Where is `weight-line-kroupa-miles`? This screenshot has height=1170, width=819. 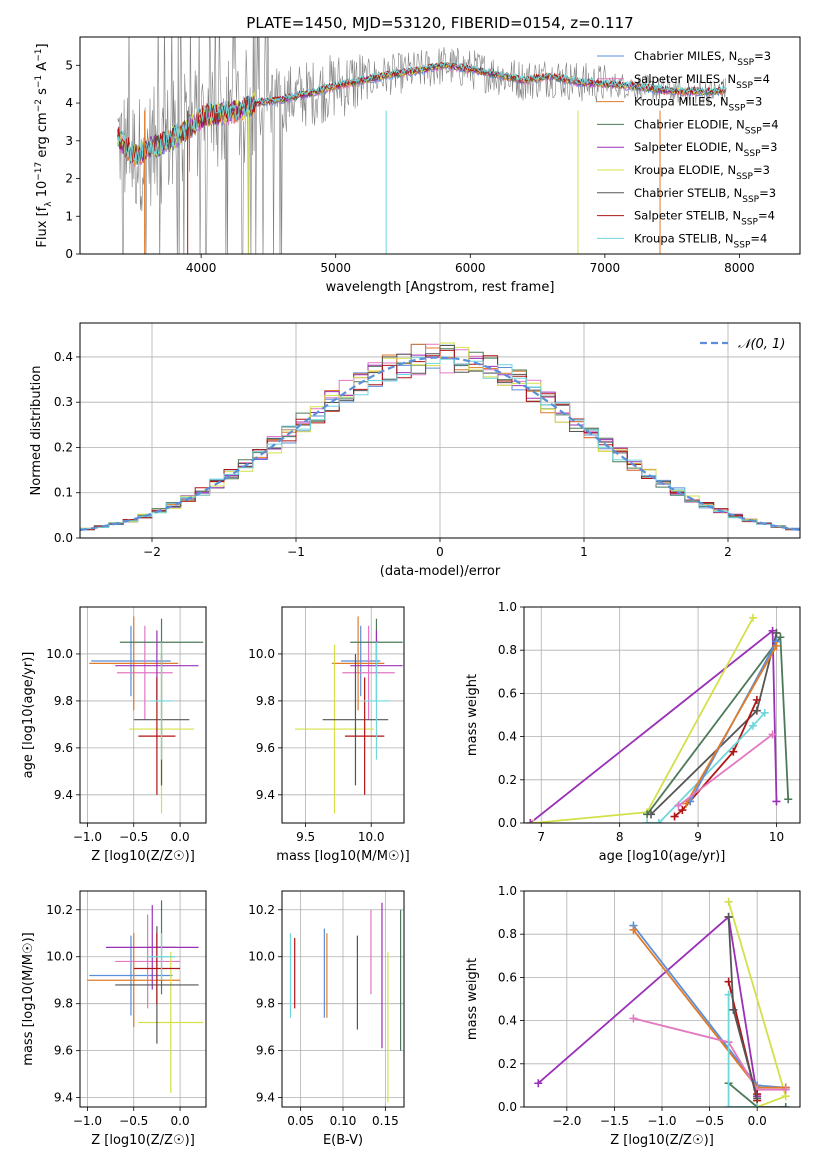 weight-line-kroupa-miles is located at coordinates (731, 725).